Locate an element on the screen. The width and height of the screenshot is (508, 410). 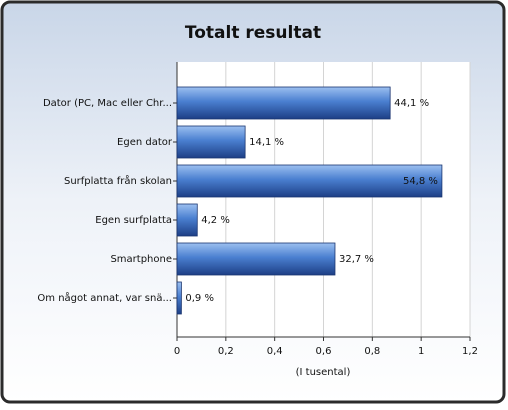
value-label: 32,7 % is located at coordinates (356, 259).